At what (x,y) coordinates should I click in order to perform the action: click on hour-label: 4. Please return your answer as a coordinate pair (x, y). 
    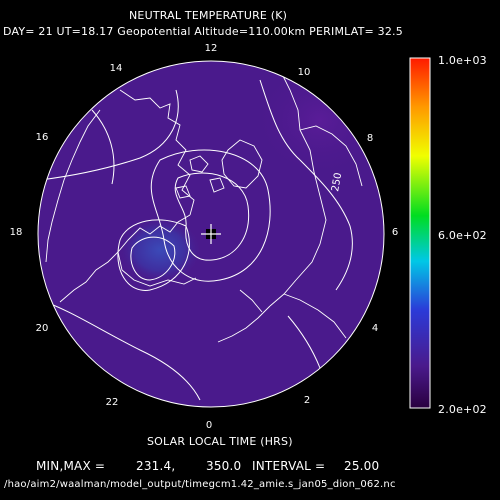
    Looking at the image, I should click on (375, 328).